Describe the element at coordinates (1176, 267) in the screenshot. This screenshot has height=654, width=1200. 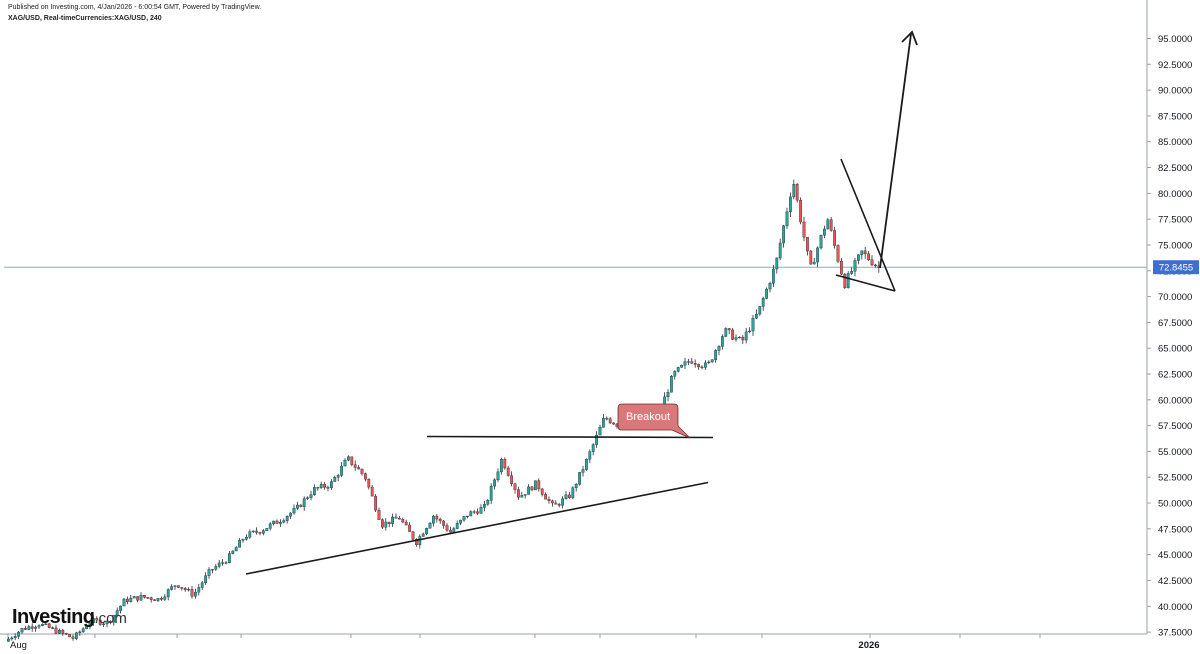
I see `last-price-badge` at that location.